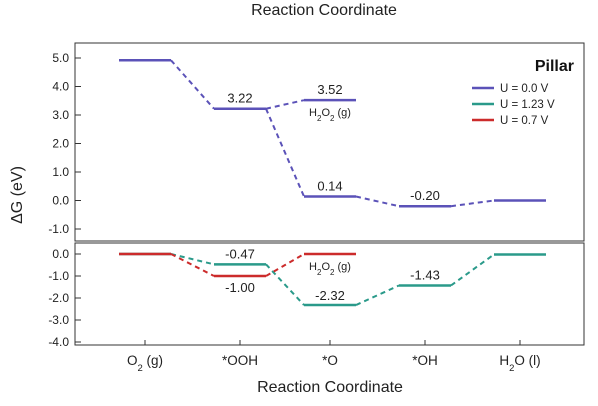  I want to click on upper-ytick-label: 0.0, so click(60, 201).